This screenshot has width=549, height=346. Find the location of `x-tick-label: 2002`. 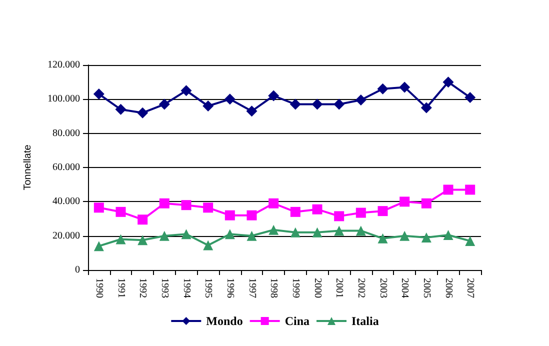

x-tick-label: 2002 is located at coordinates (360, 288).